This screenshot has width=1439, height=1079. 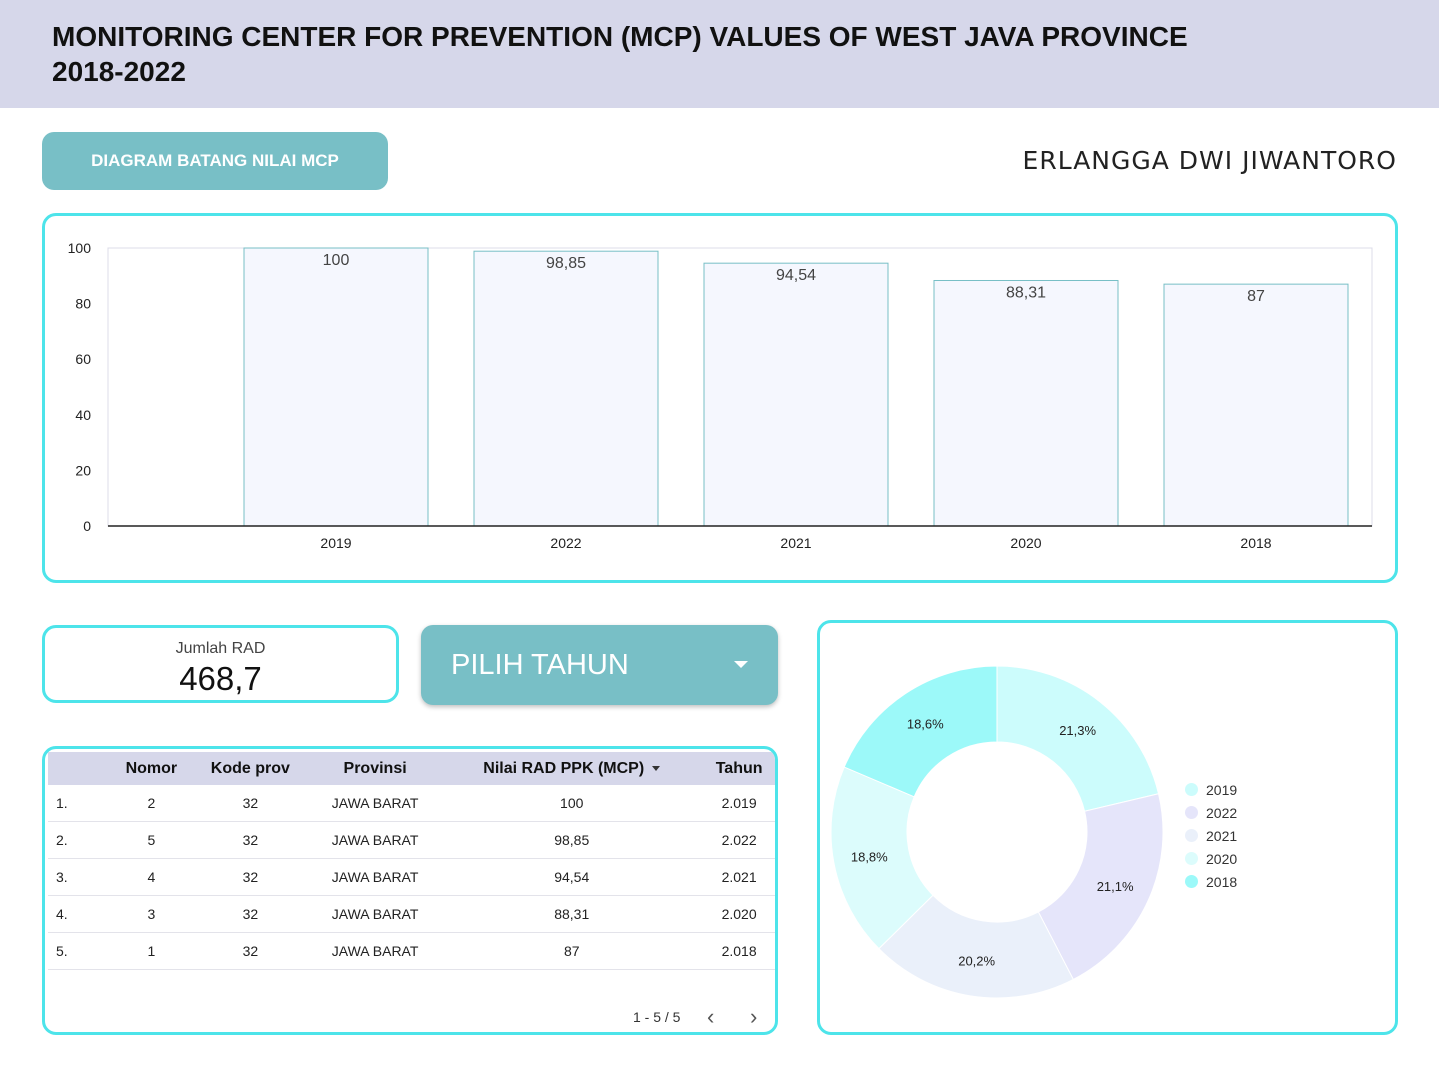 What do you see at coordinates (80, 248) in the screenshot?
I see `y-tick-label: 100` at bounding box center [80, 248].